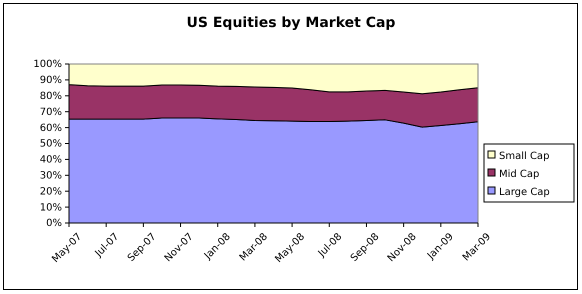 The height and width of the screenshot is (294, 582). What do you see at coordinates (54, 224) in the screenshot?
I see `y-tick-label: 0%` at bounding box center [54, 224].